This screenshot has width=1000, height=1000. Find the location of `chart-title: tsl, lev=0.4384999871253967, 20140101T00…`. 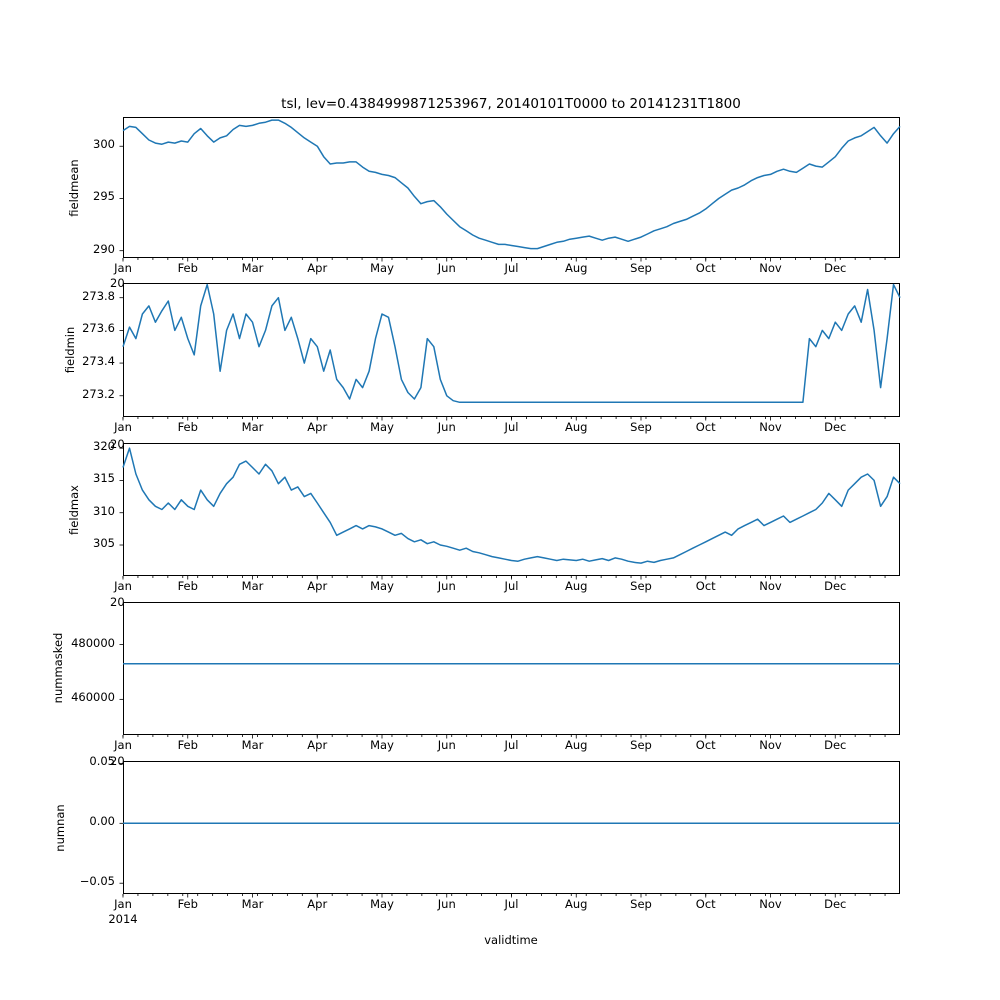

chart-title: tsl, lev=0.4384999871253967, 20140101T00… is located at coordinates (511, 104).